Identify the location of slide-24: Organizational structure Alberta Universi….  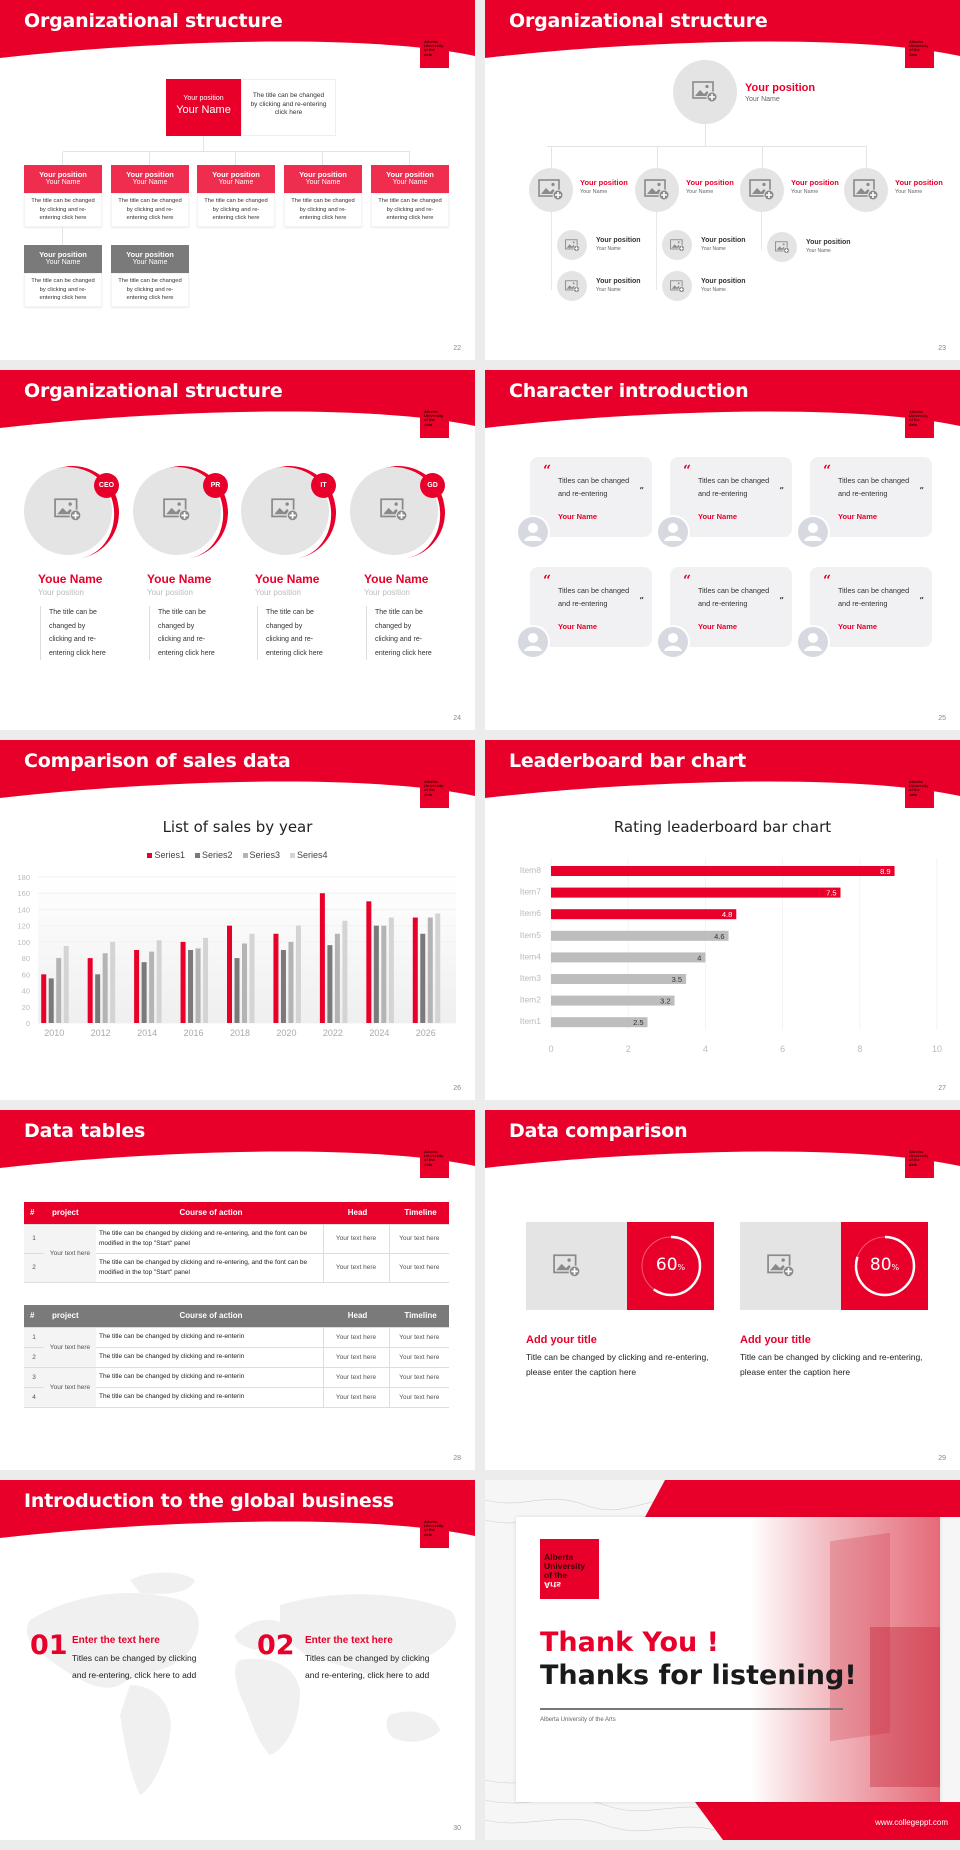
(237, 550).